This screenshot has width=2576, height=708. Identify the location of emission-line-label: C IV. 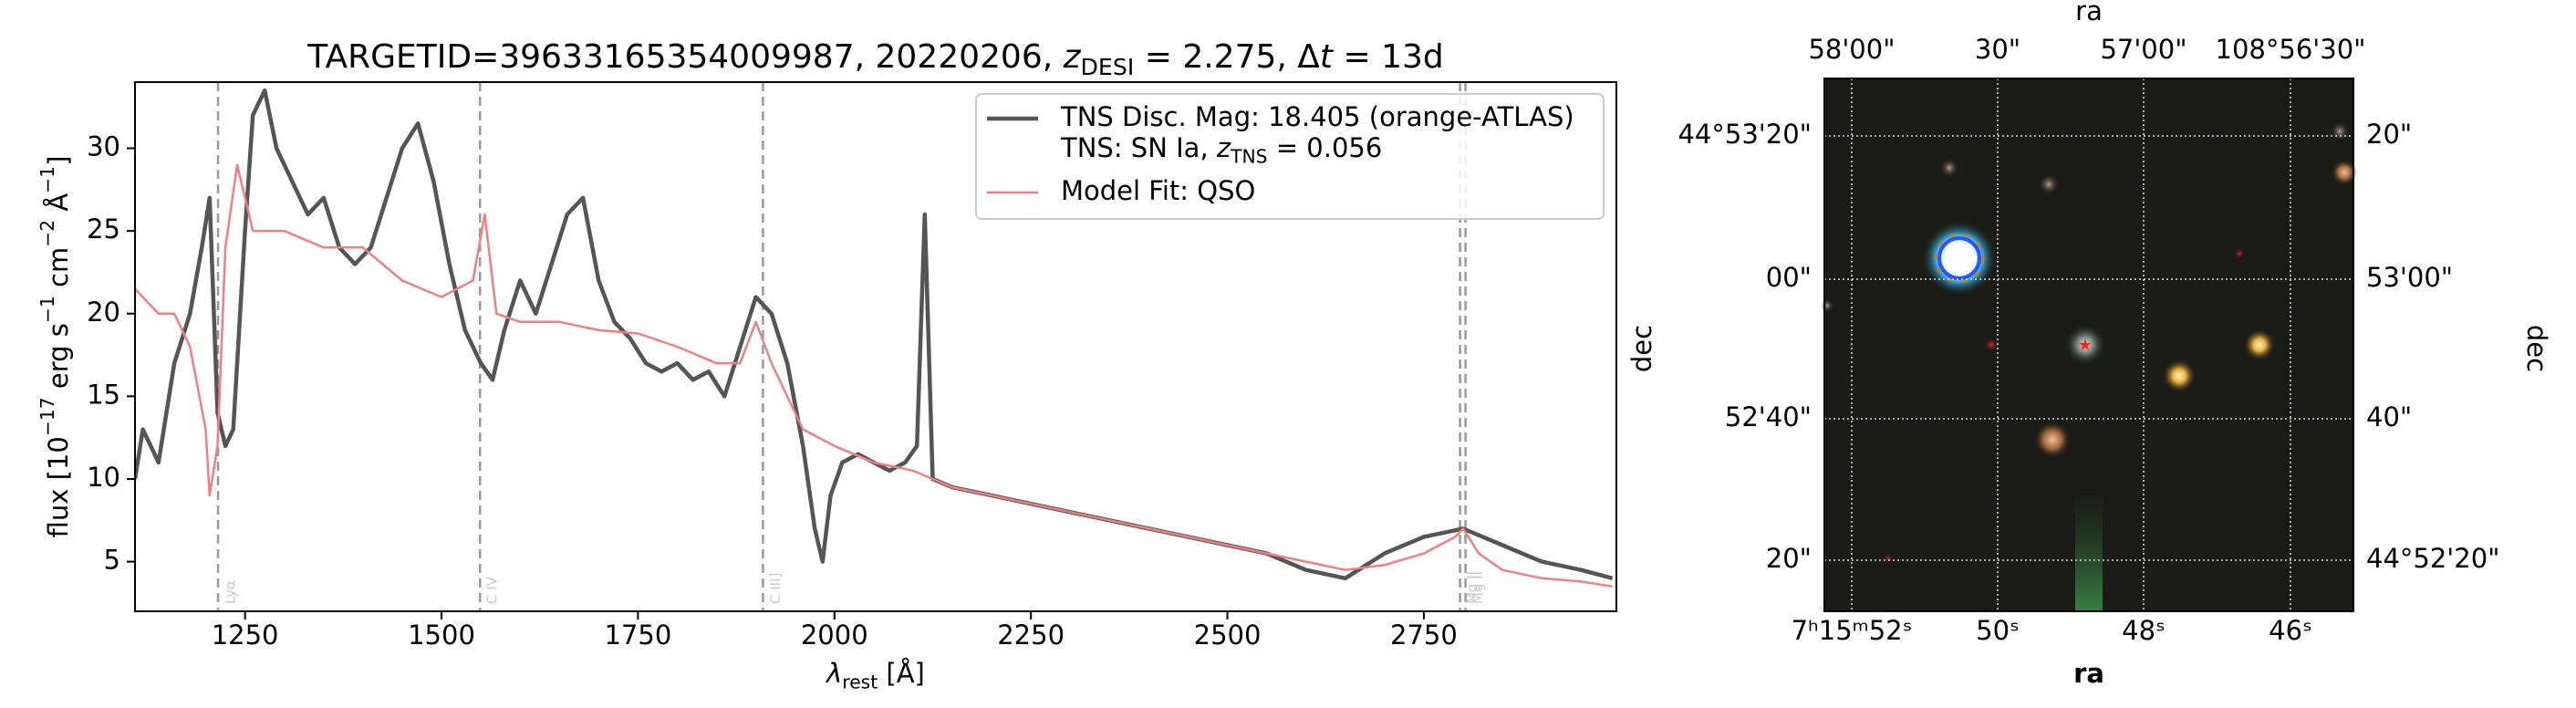
(493, 590).